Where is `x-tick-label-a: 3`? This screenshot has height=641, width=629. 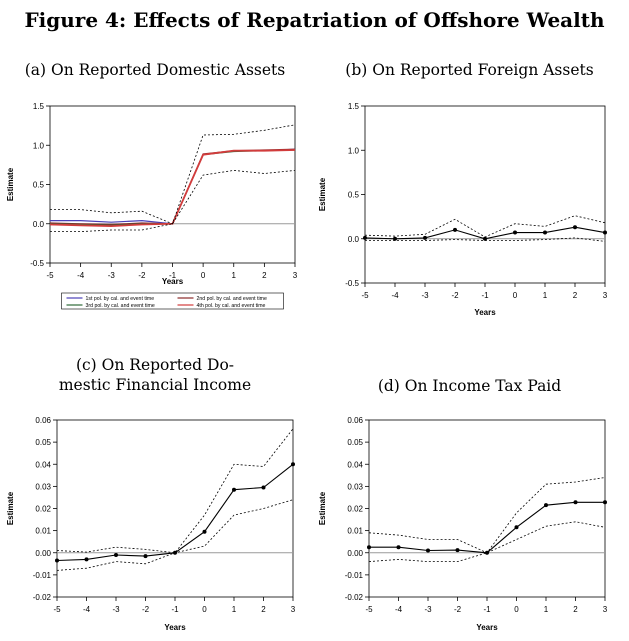
x-tick-label-a: 3 is located at coordinates (295, 275).